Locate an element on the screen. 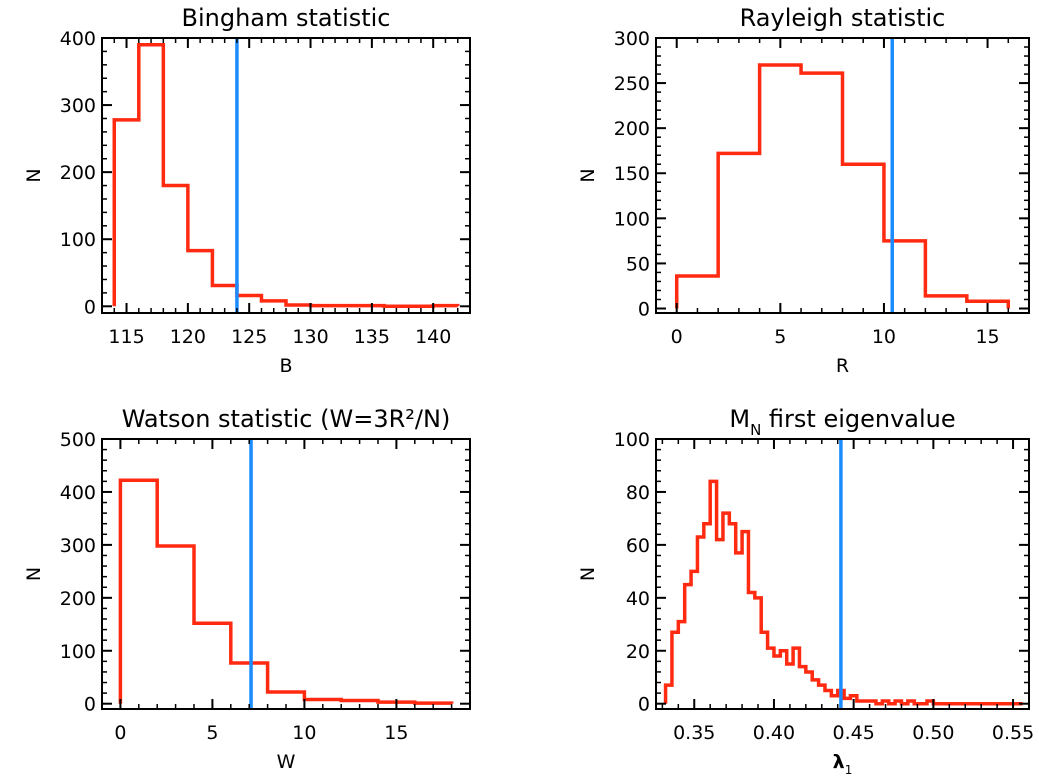 This screenshot has height=781, width=1039. x-tick-label: 0.50 is located at coordinates (933, 733).